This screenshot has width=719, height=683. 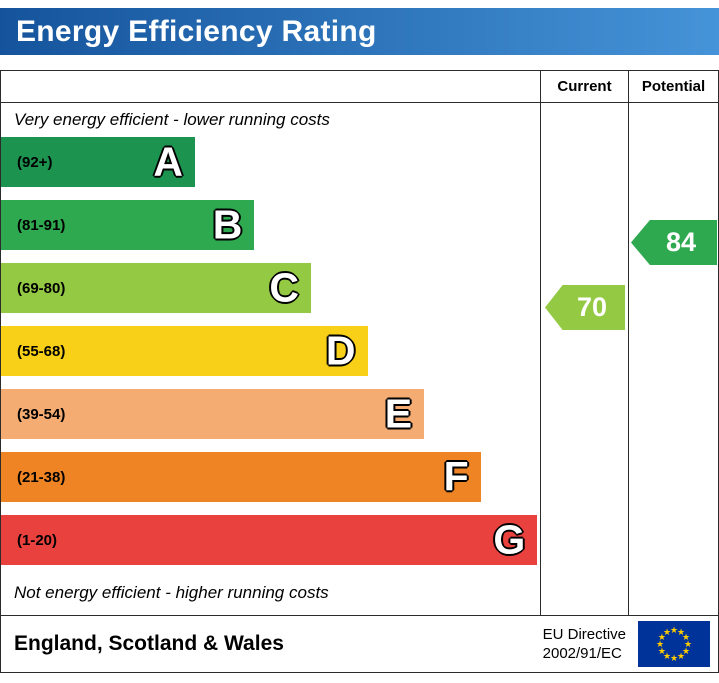 What do you see at coordinates (168, 161) in the screenshot?
I see `band-letter: A` at bounding box center [168, 161].